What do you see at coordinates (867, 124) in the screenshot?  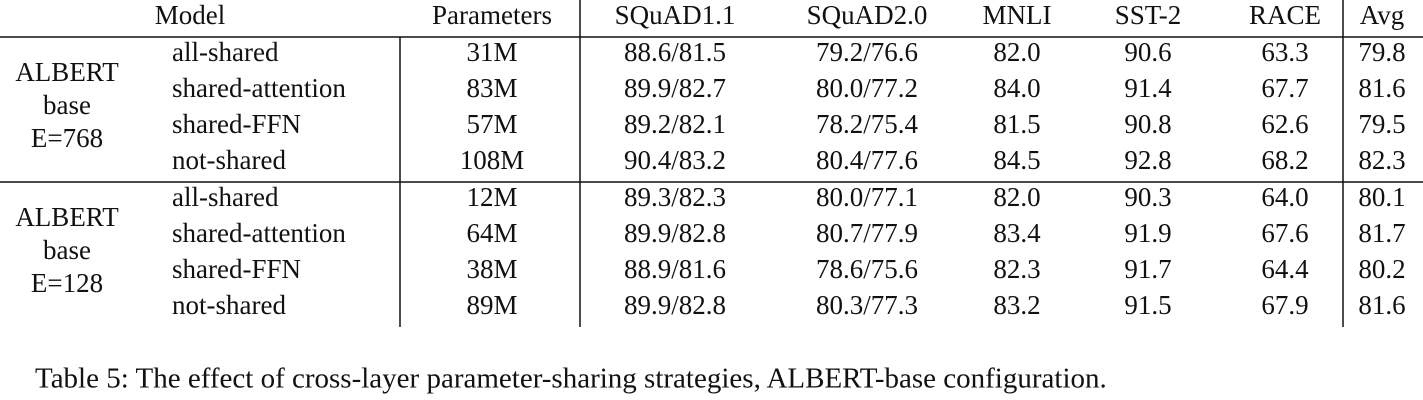 I see `cell: 78.2/75.4` at bounding box center [867, 124].